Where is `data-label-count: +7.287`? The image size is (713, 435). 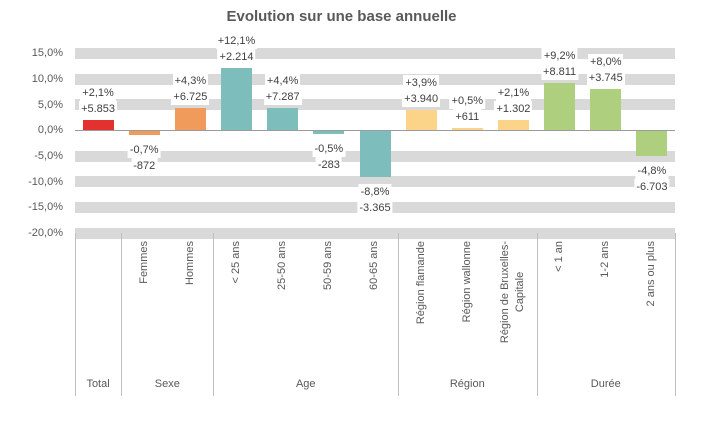
data-label-count: +7.287 is located at coordinates (282, 96).